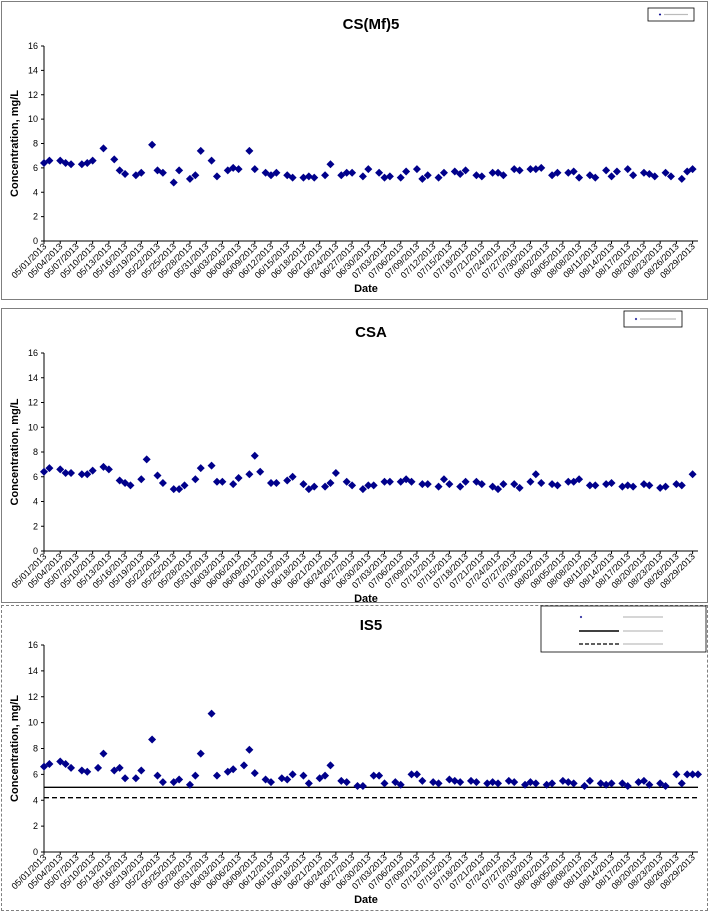 This screenshot has width=709, height=912. Describe the element at coordinates (33, 723) in the screenshot. I see `y-tick-label: 10` at that location.